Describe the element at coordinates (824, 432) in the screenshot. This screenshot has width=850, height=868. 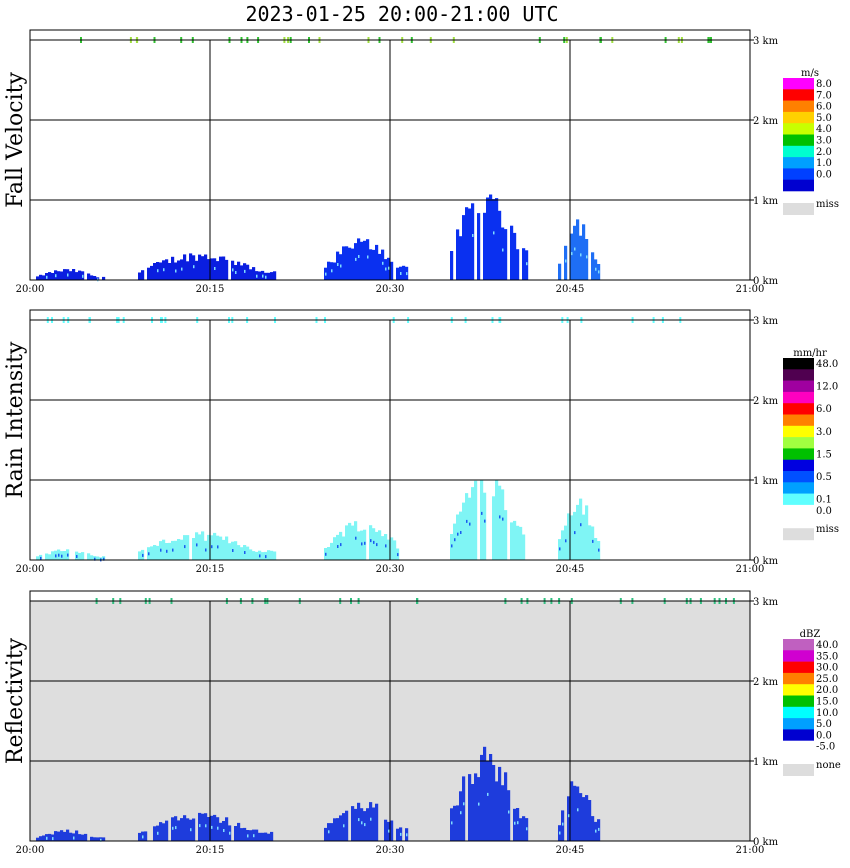
I see `legend-label: 3.0` at that location.